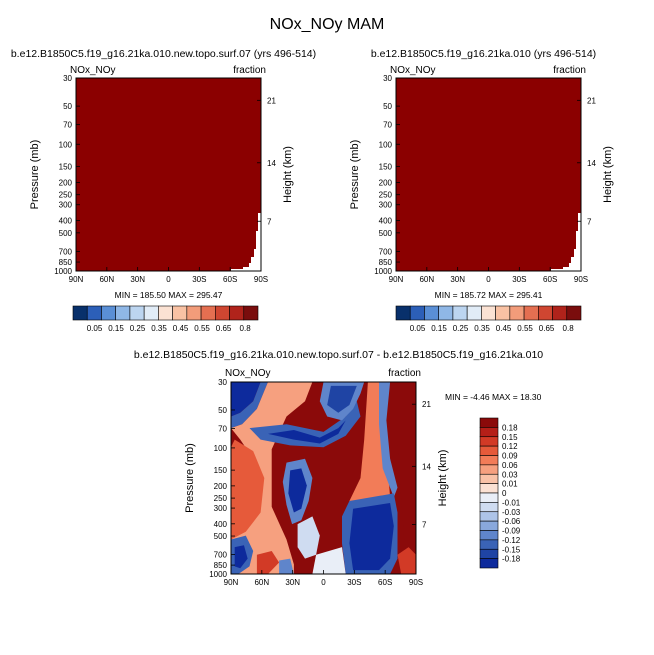  I want to click on figure-title: NOx_NOy MAM, so click(327, 24).